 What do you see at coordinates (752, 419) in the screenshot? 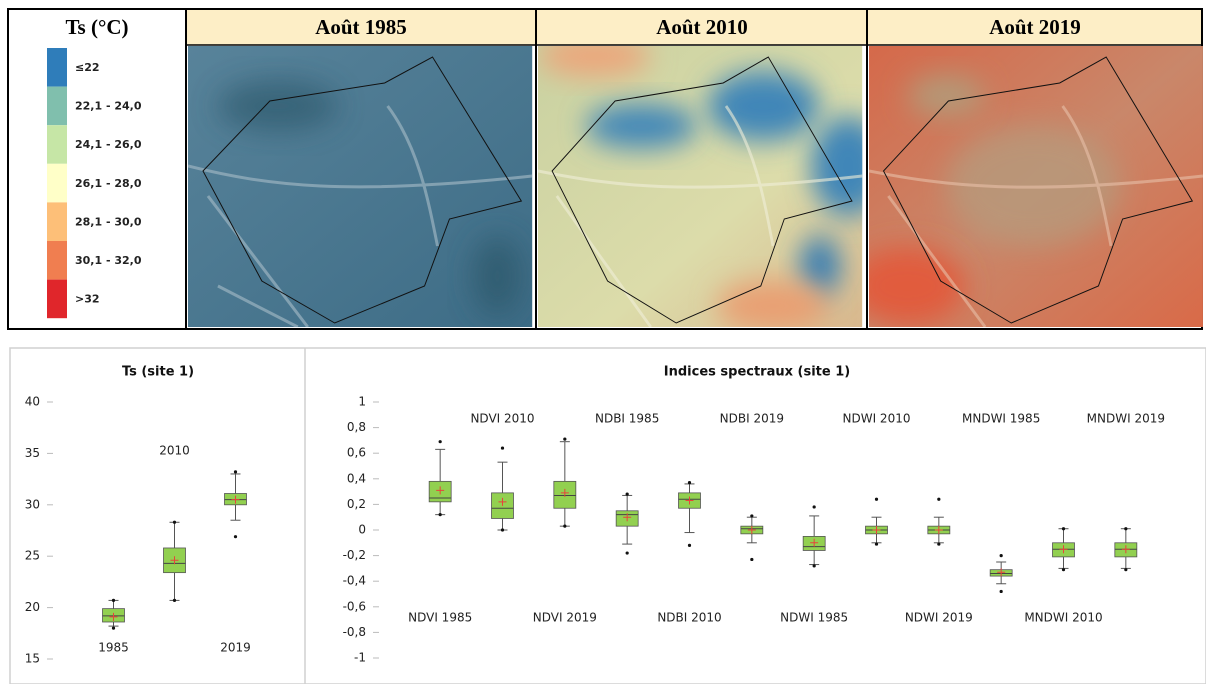
I see `category-label: NDBI 2019` at bounding box center [752, 419].